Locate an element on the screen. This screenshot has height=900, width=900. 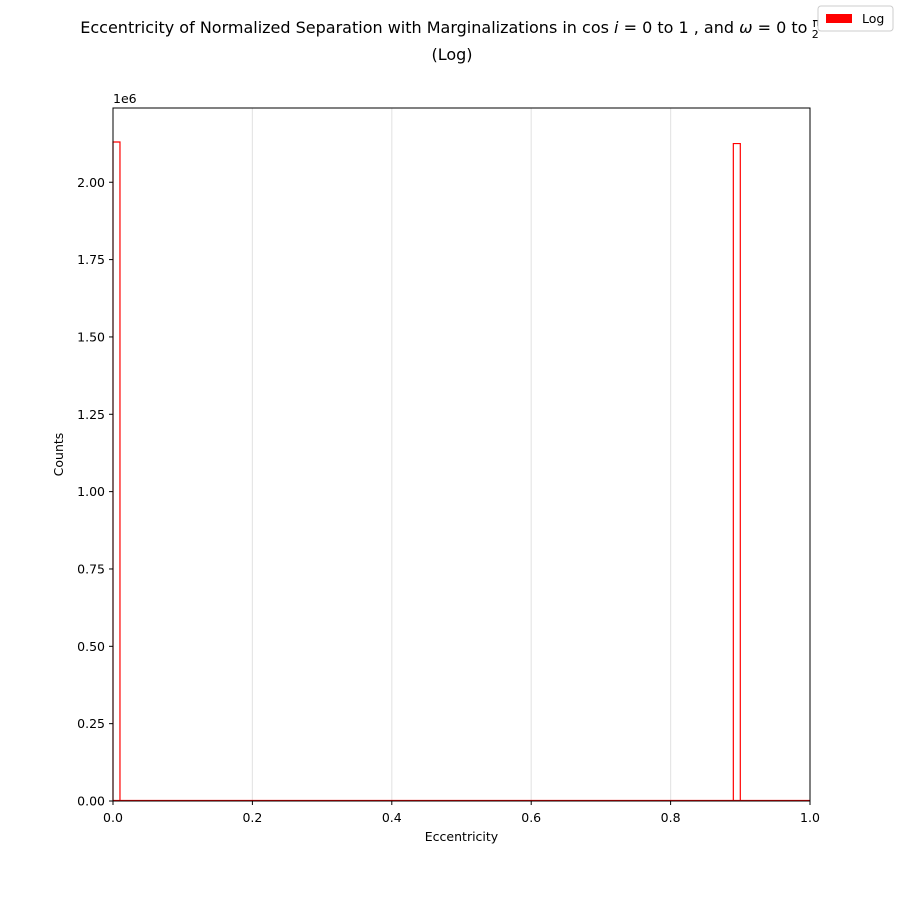
x-tick-label-4: 0.8 is located at coordinates (671, 817).